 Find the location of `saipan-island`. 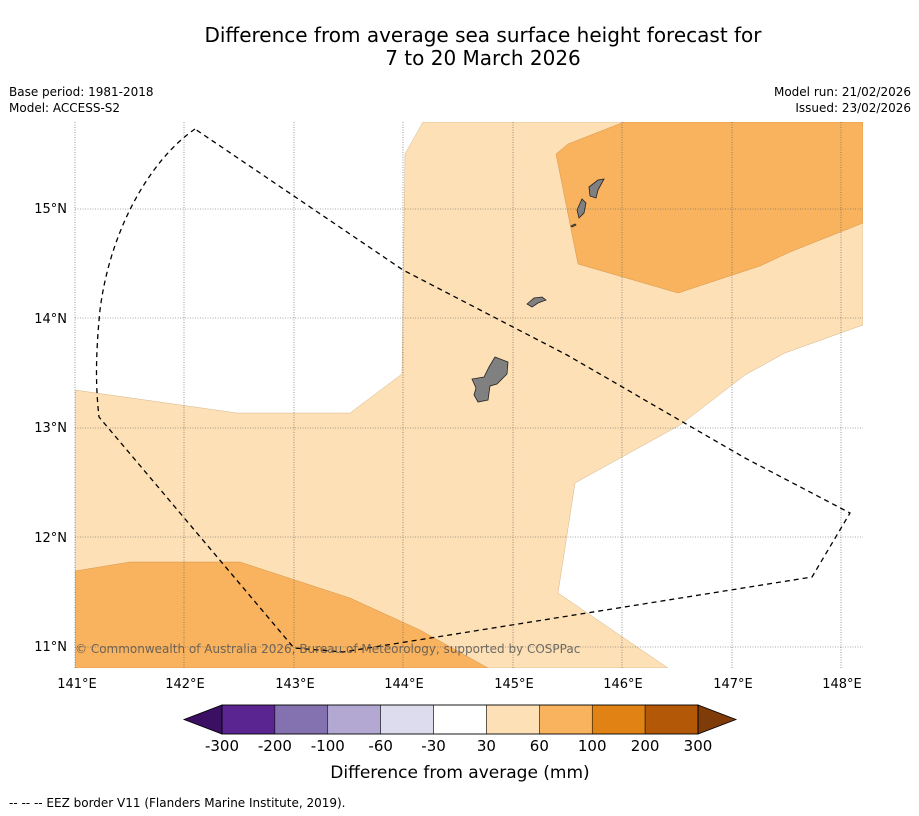

saipan-island is located at coordinates (596, 188).